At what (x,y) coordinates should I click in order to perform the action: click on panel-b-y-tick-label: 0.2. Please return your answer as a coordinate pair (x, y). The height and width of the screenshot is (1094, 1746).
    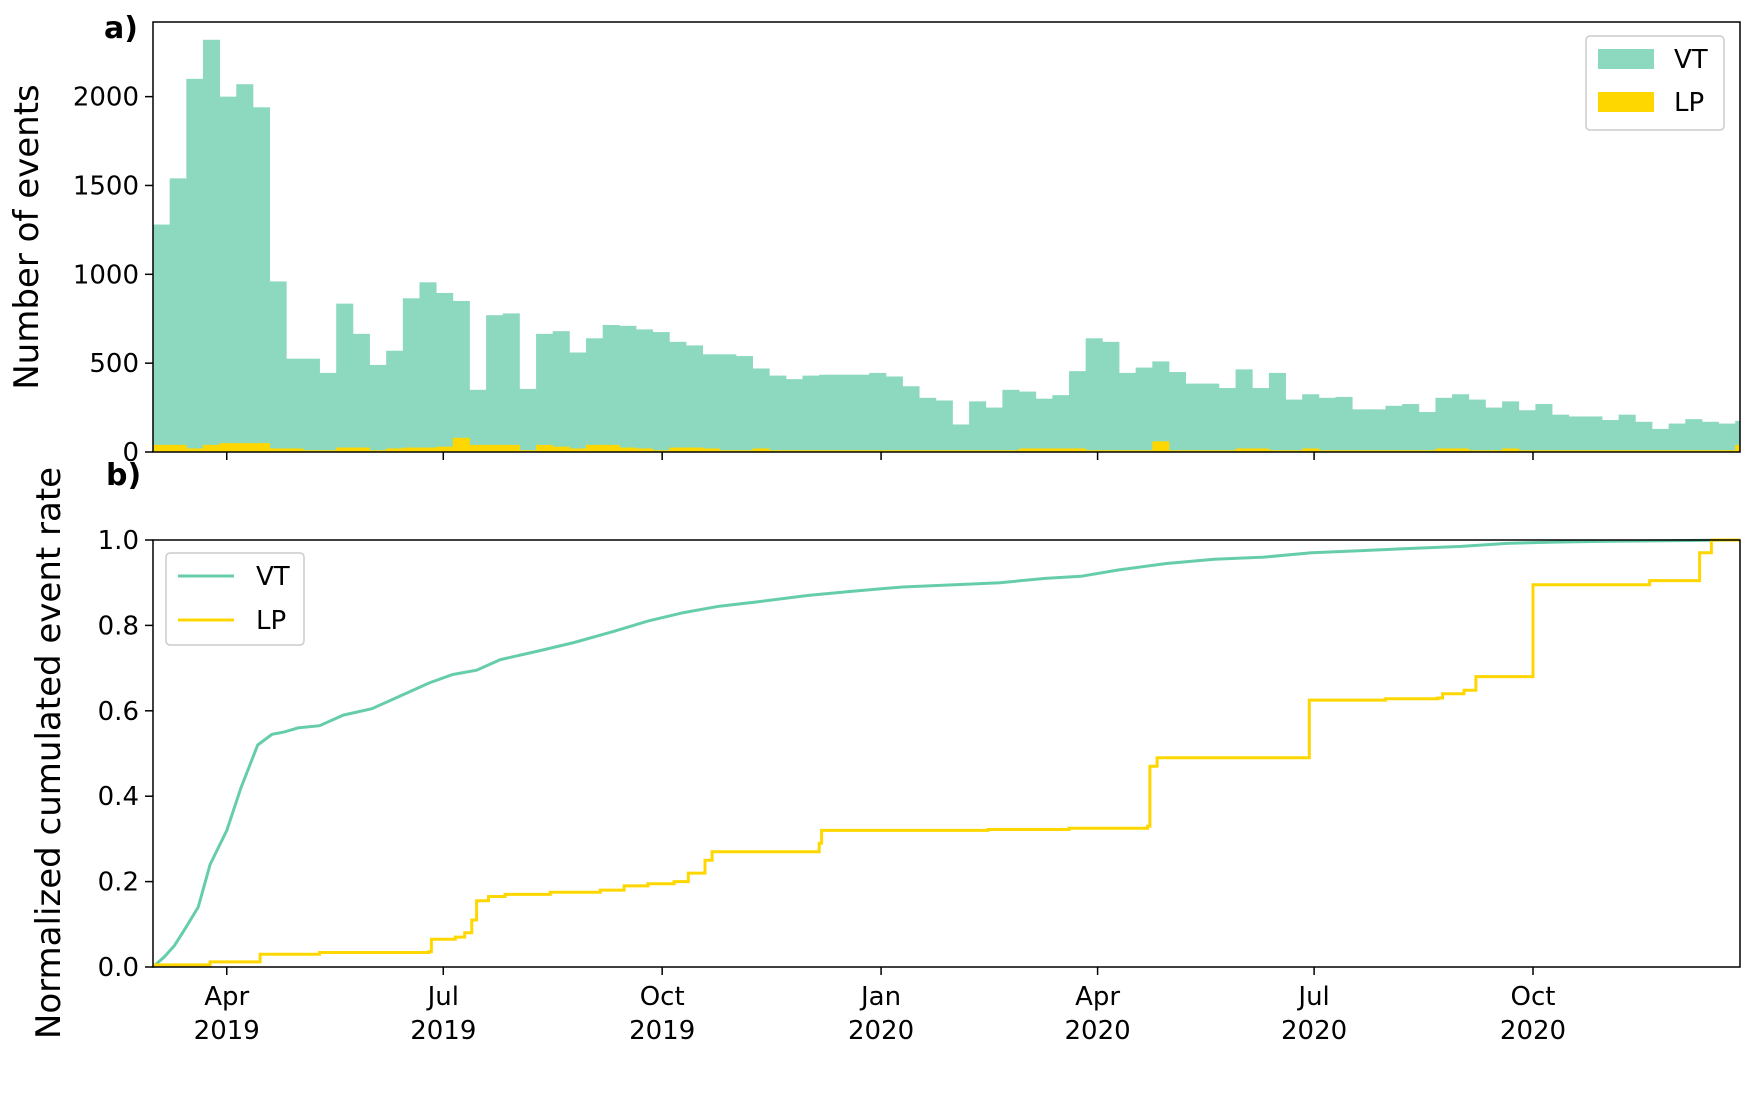
    Looking at the image, I should click on (118, 883).